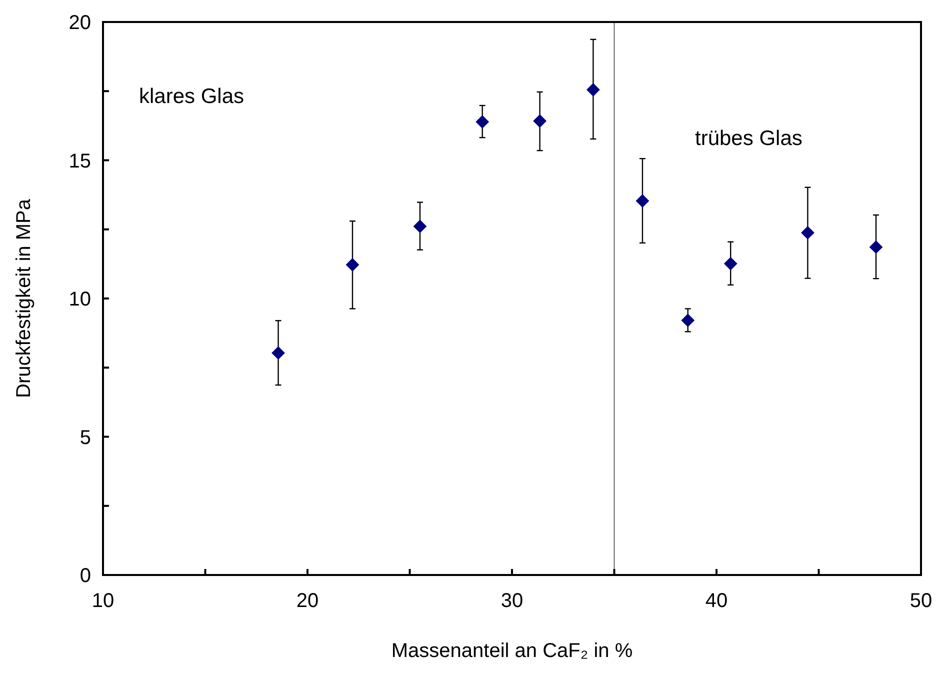  What do you see at coordinates (79, 299) in the screenshot?
I see `y-tick-label: 10` at bounding box center [79, 299].